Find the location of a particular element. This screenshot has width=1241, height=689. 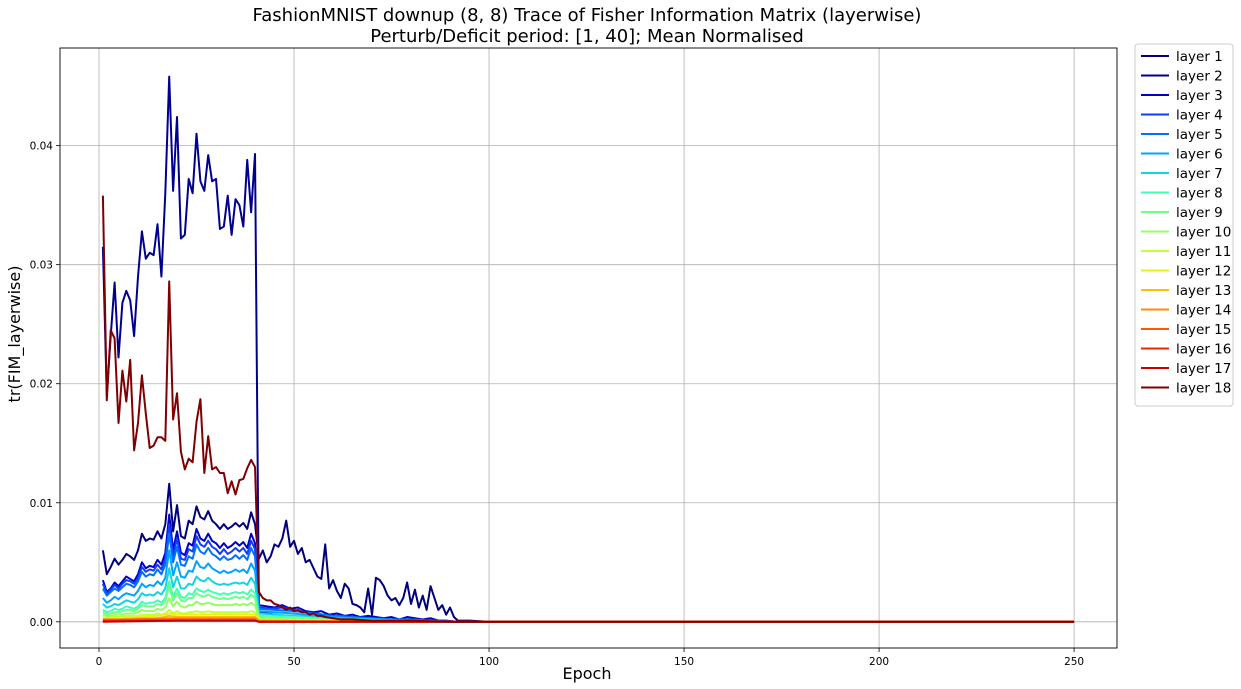

y-axis-label: tr(FIM_layerwise) is located at coordinates (15, 334).